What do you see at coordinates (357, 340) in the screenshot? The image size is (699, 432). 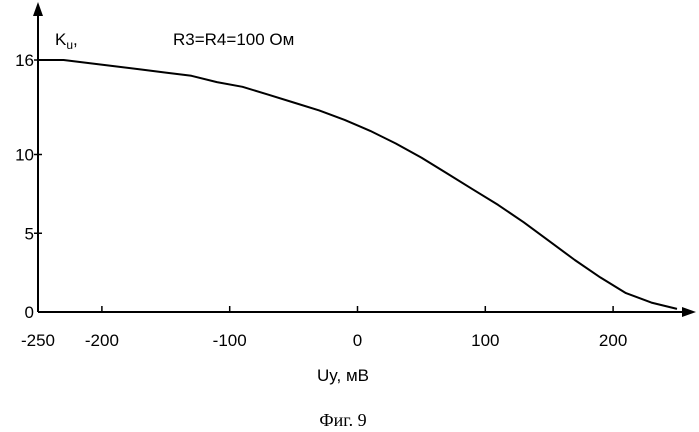 I see `x-tick-label: 0` at bounding box center [357, 340].